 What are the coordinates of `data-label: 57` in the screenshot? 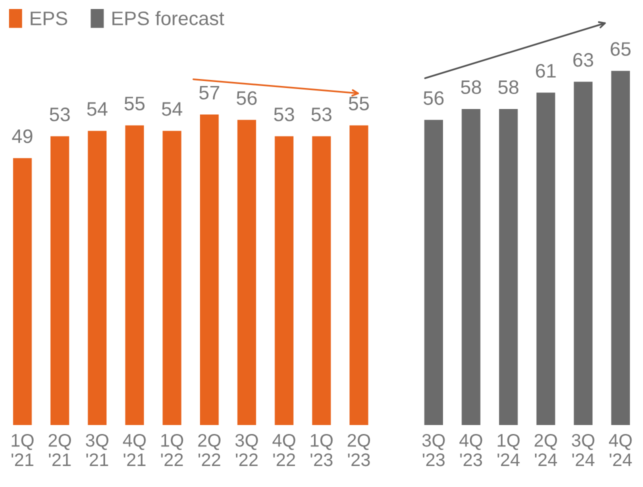 It's located at (209, 93).